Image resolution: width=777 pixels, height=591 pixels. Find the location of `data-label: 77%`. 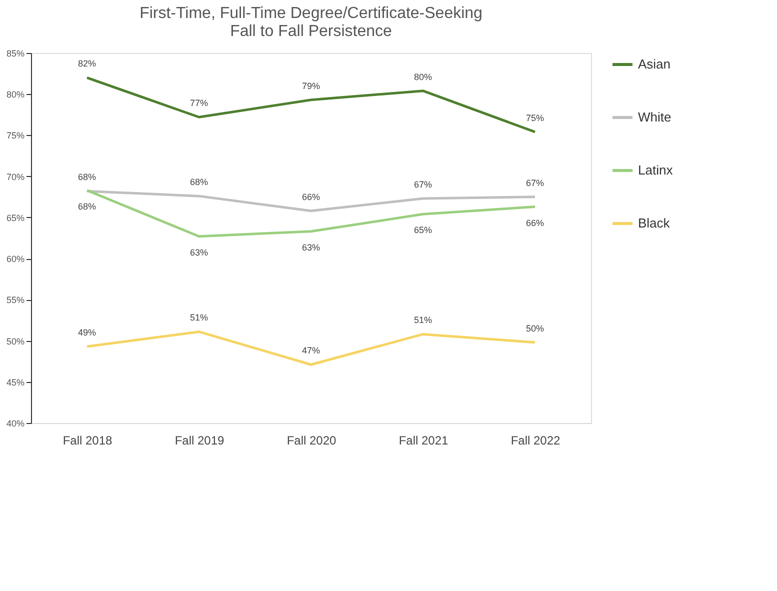

data-label: 77% is located at coordinates (199, 103).